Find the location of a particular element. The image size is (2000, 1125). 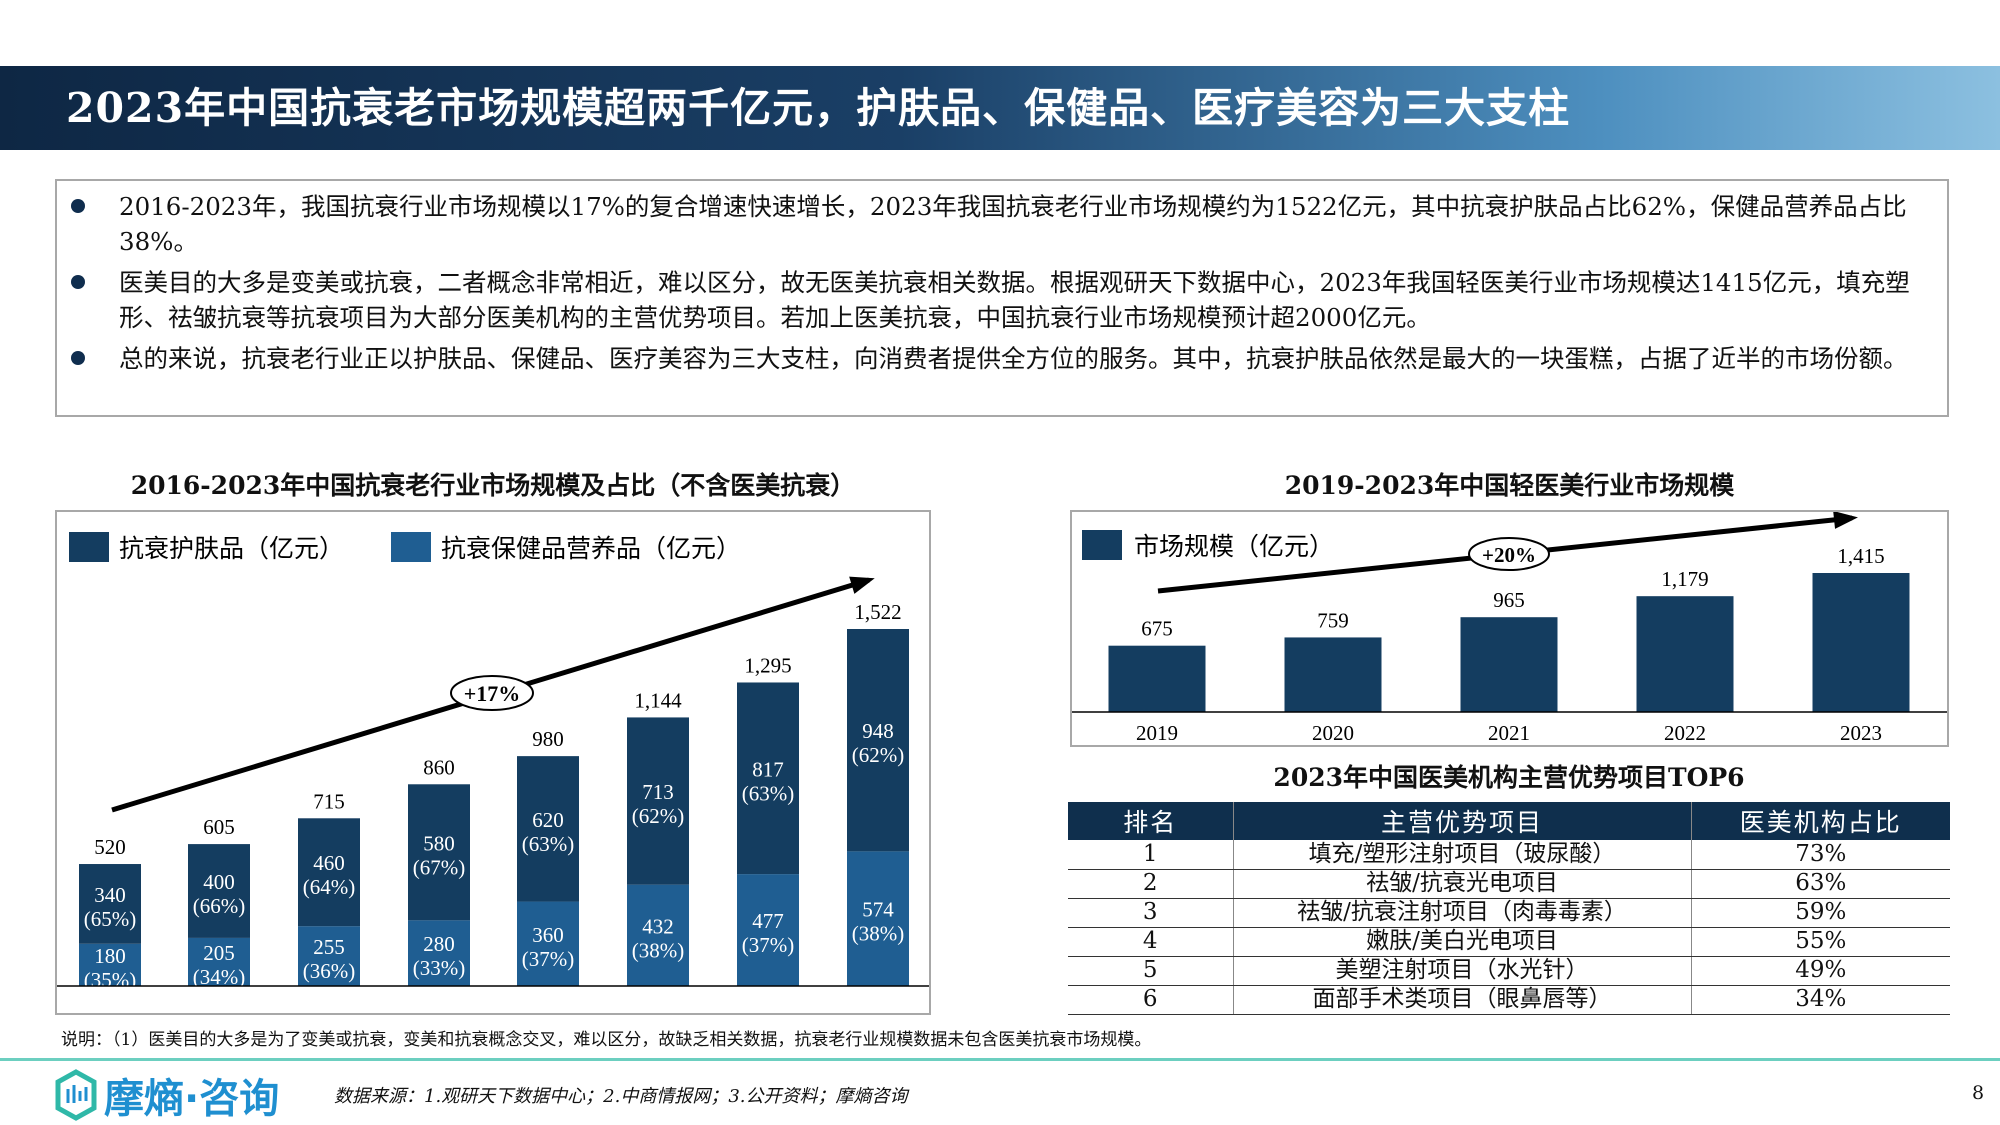

share-label: (66%) is located at coordinates (219, 906).